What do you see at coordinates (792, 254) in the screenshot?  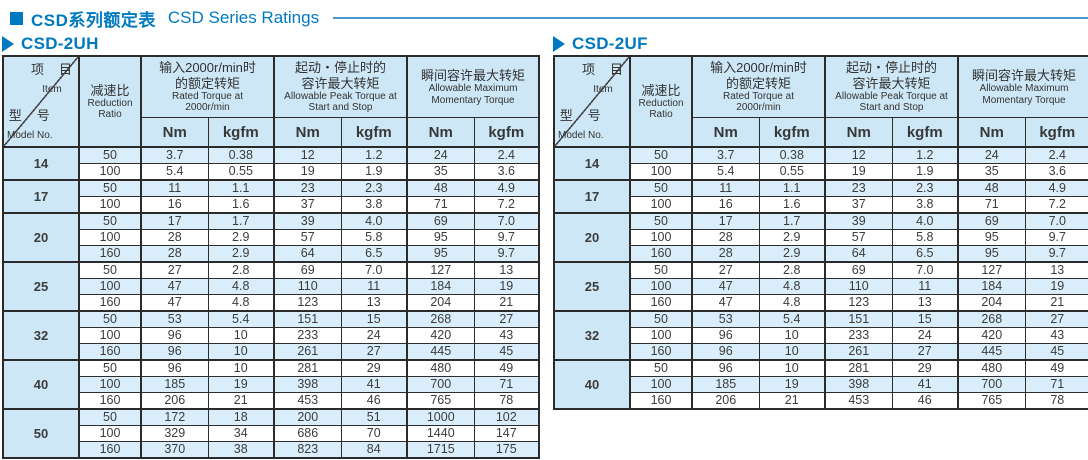 I see `value-cell: 2.9` at bounding box center [792, 254].